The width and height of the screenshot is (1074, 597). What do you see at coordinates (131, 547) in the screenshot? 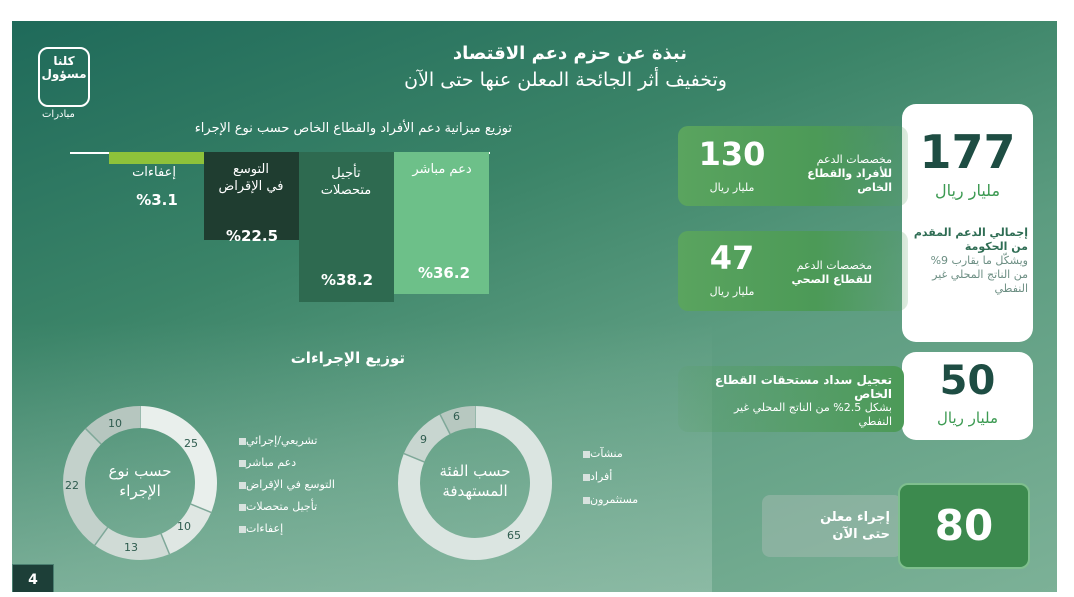
I see `donut-type-value-13: 13` at bounding box center [131, 547].